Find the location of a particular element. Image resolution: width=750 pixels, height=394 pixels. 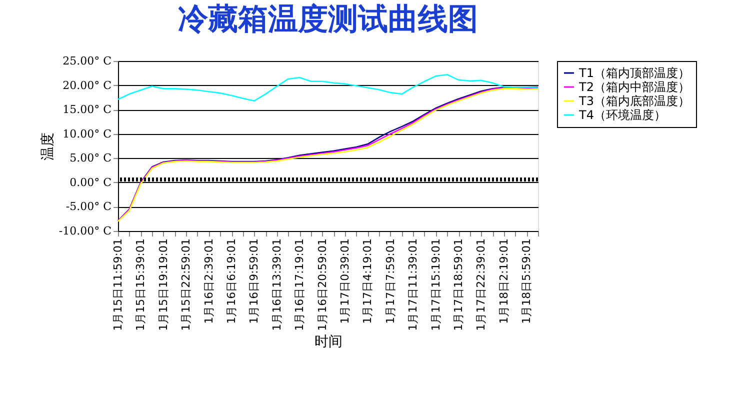

legend-label: T2（箱内中部温度） is located at coordinates (634, 87).